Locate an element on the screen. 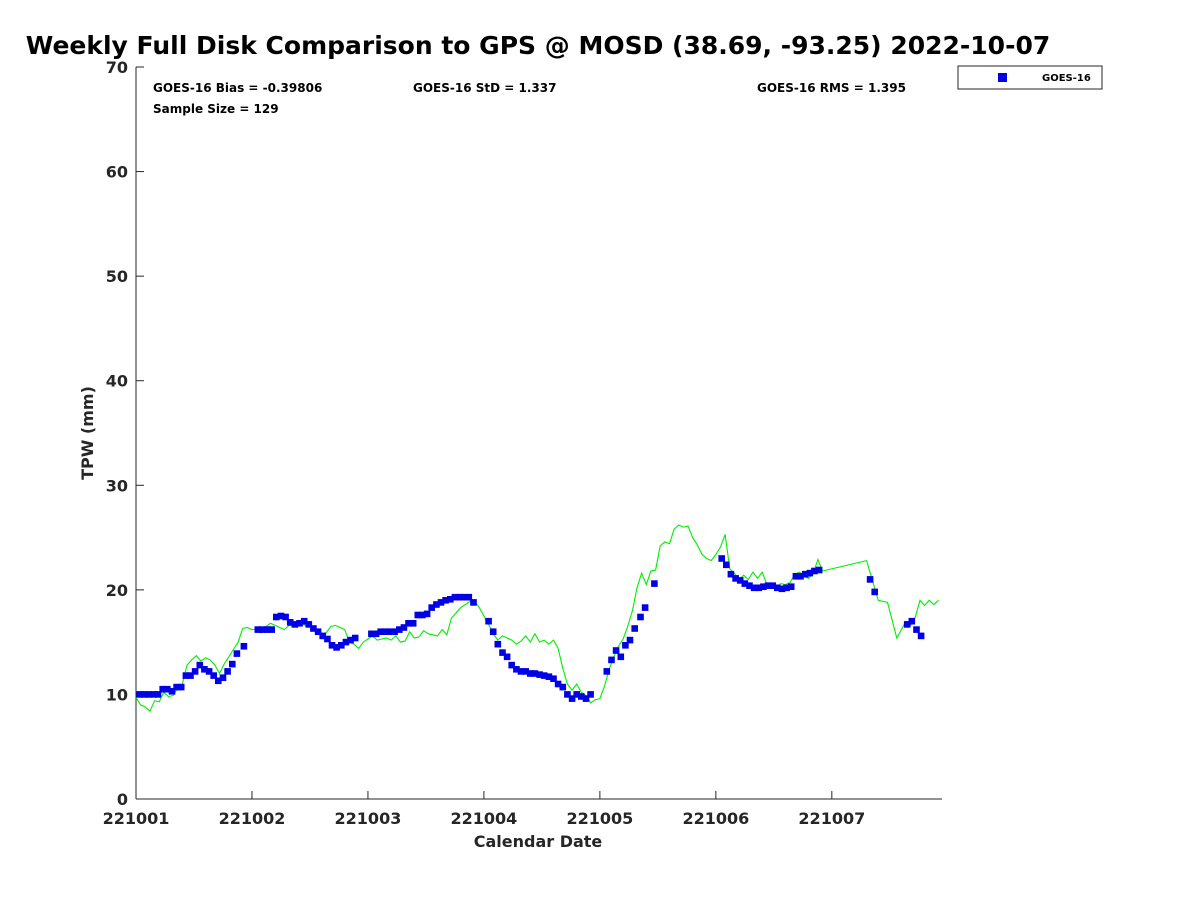 This screenshot has width=1200, height=900. x-tick-label: 221007 is located at coordinates (831, 818).